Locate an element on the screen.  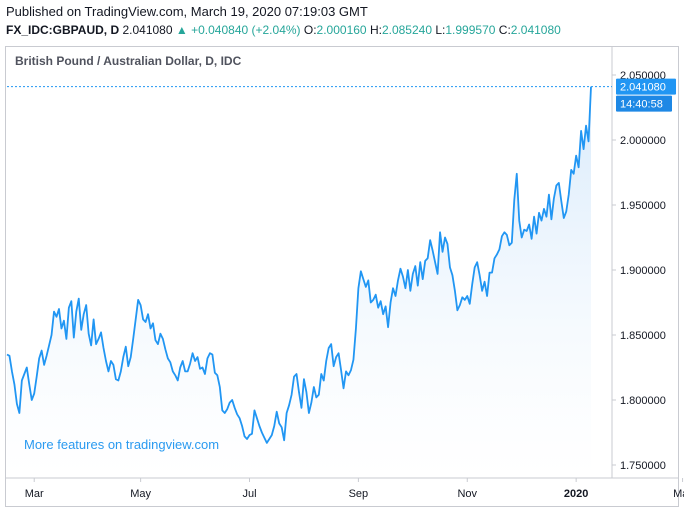
y-tick-label: 2.000000 is located at coordinates (643, 141).